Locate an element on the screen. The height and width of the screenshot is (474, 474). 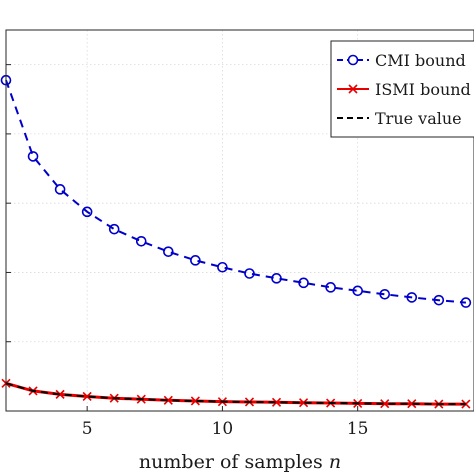
x-ticks: 5 10 15 is located at coordinates (225, 422).